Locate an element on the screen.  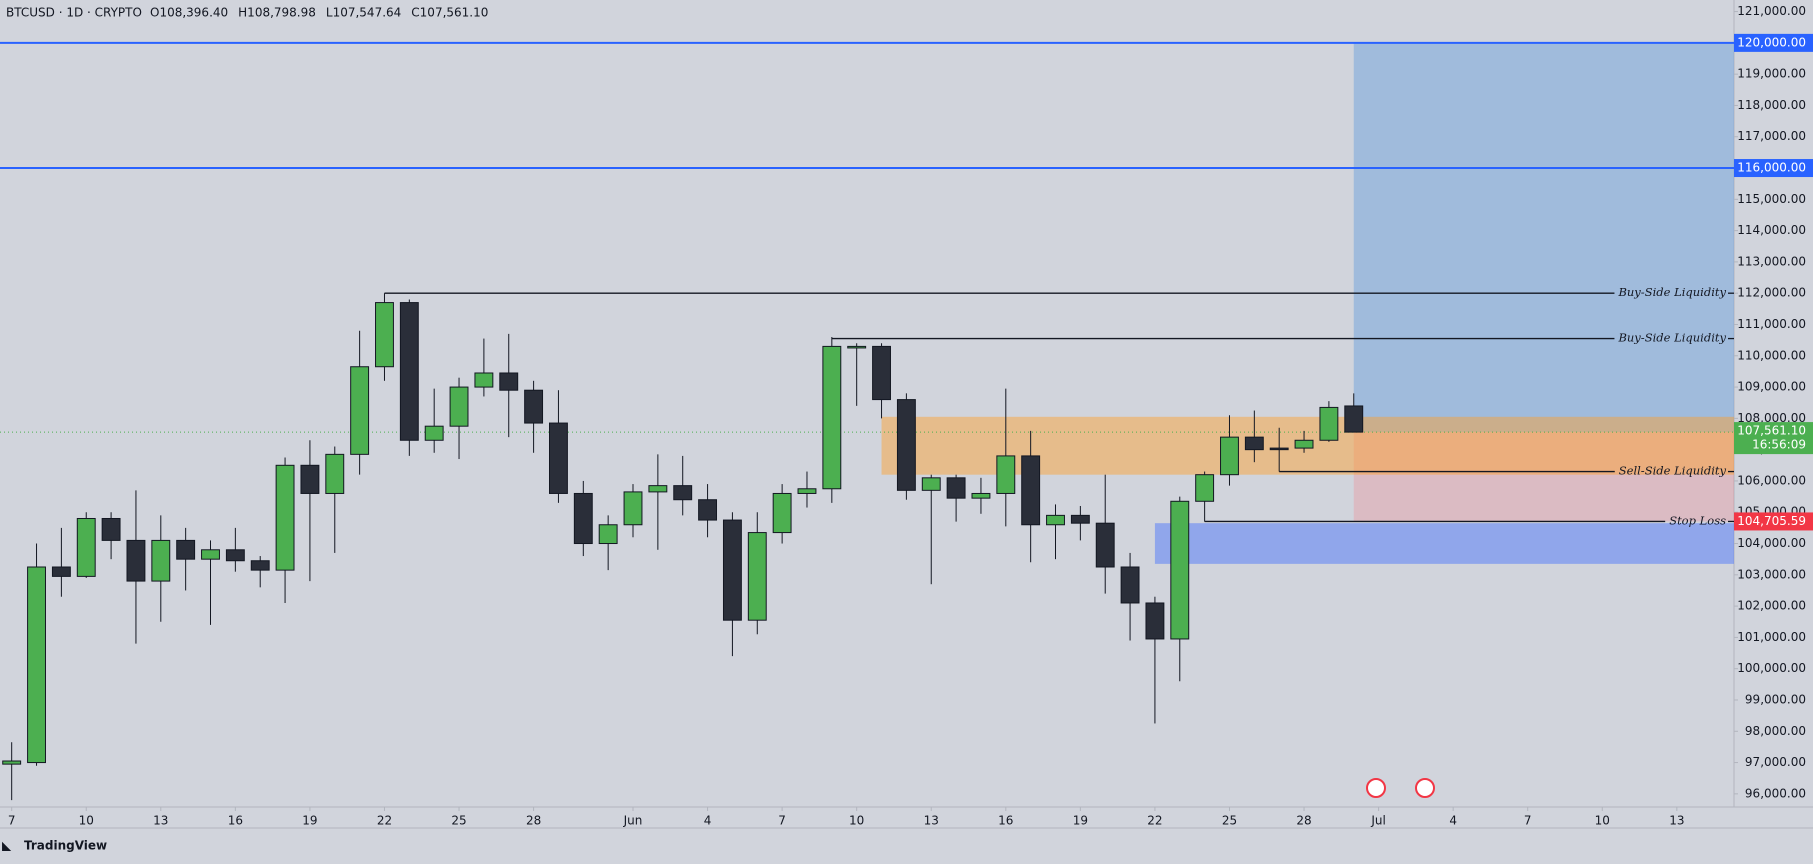
footer-brand: TradingView is located at coordinates (65, 846).